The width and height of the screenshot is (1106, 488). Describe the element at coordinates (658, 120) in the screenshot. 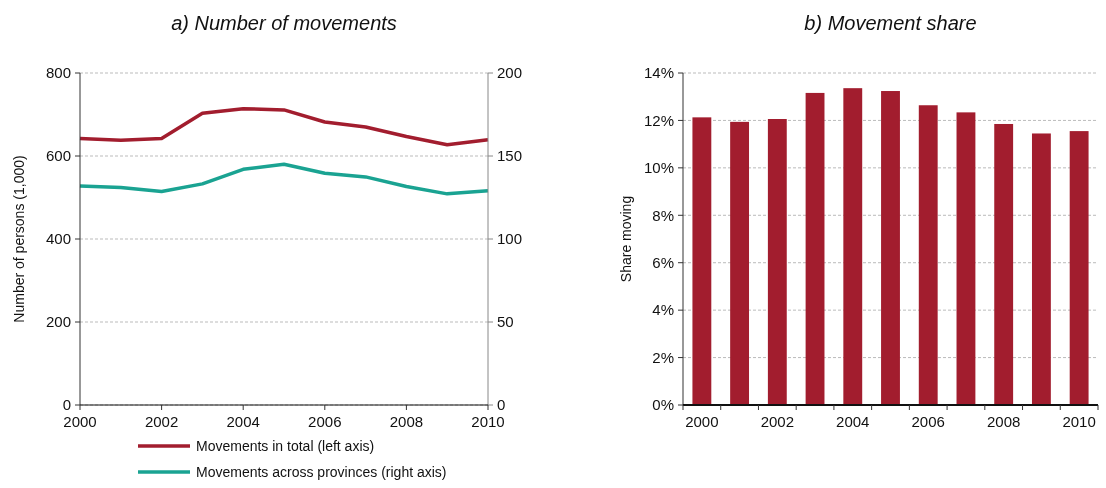

I see `y-tick-label: 12%` at that location.